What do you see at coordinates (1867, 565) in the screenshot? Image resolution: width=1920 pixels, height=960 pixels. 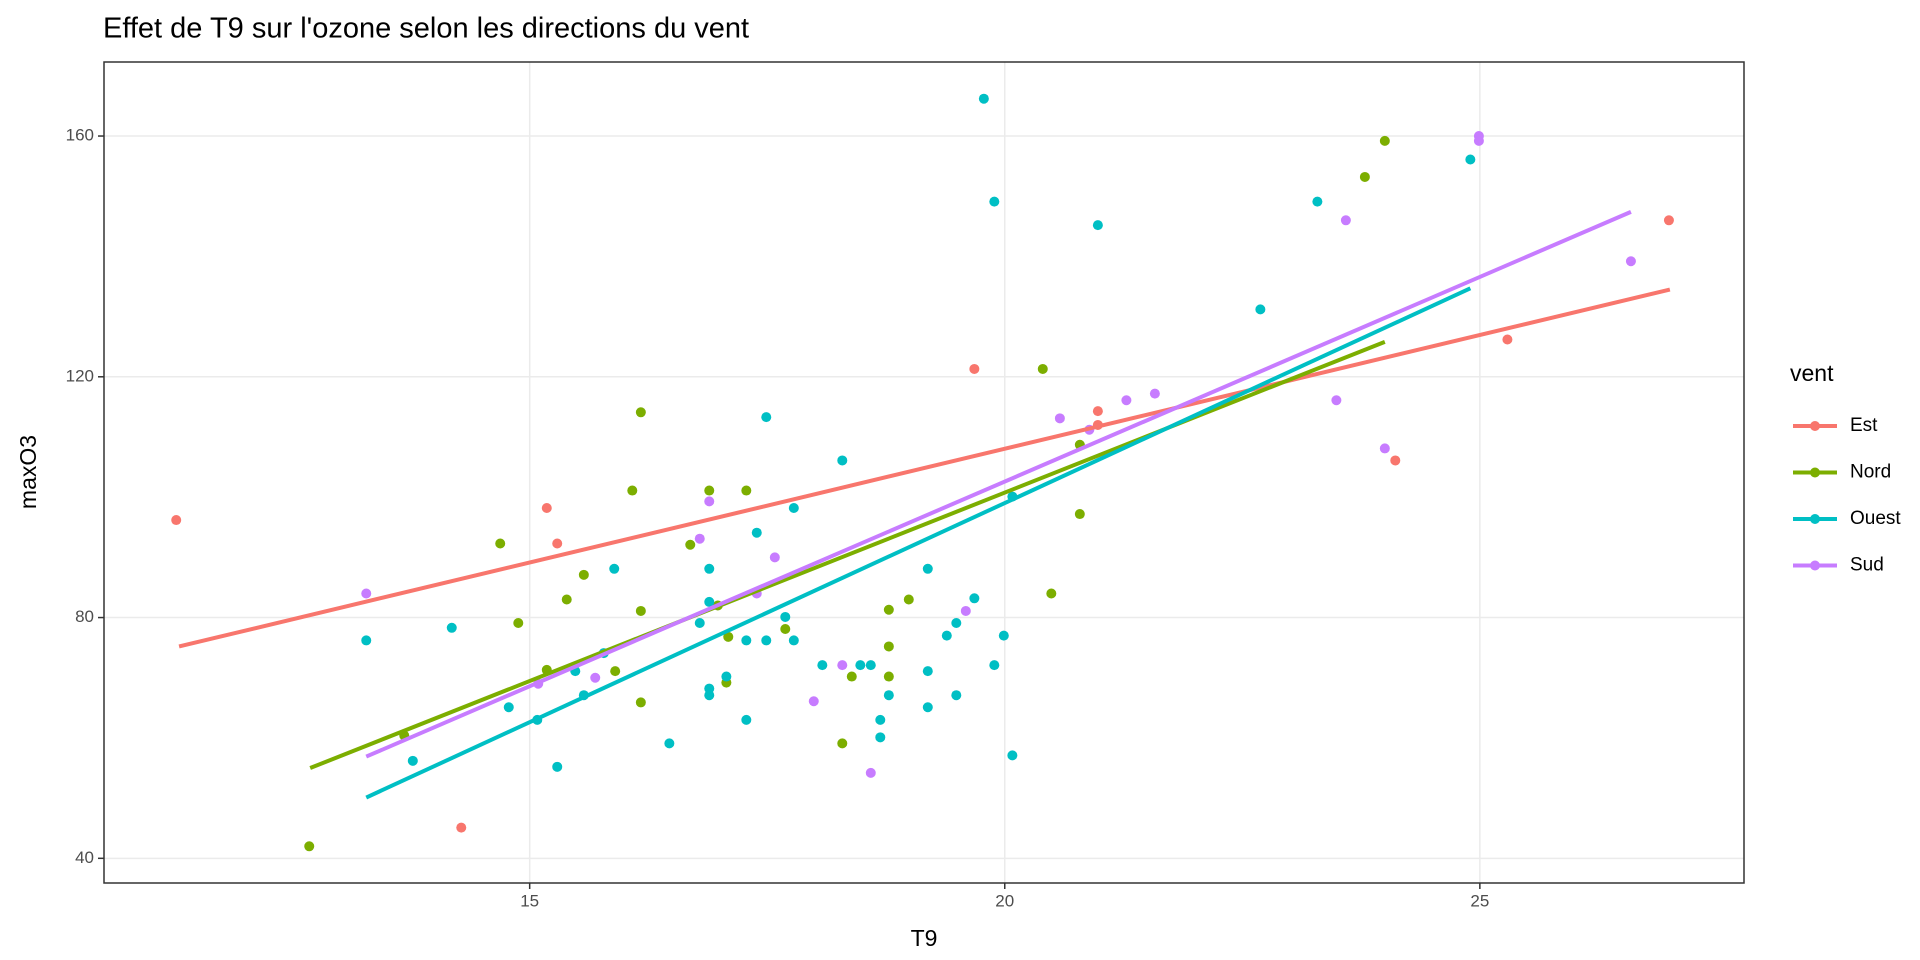 I see `legend-label: Sud` at bounding box center [1867, 565].